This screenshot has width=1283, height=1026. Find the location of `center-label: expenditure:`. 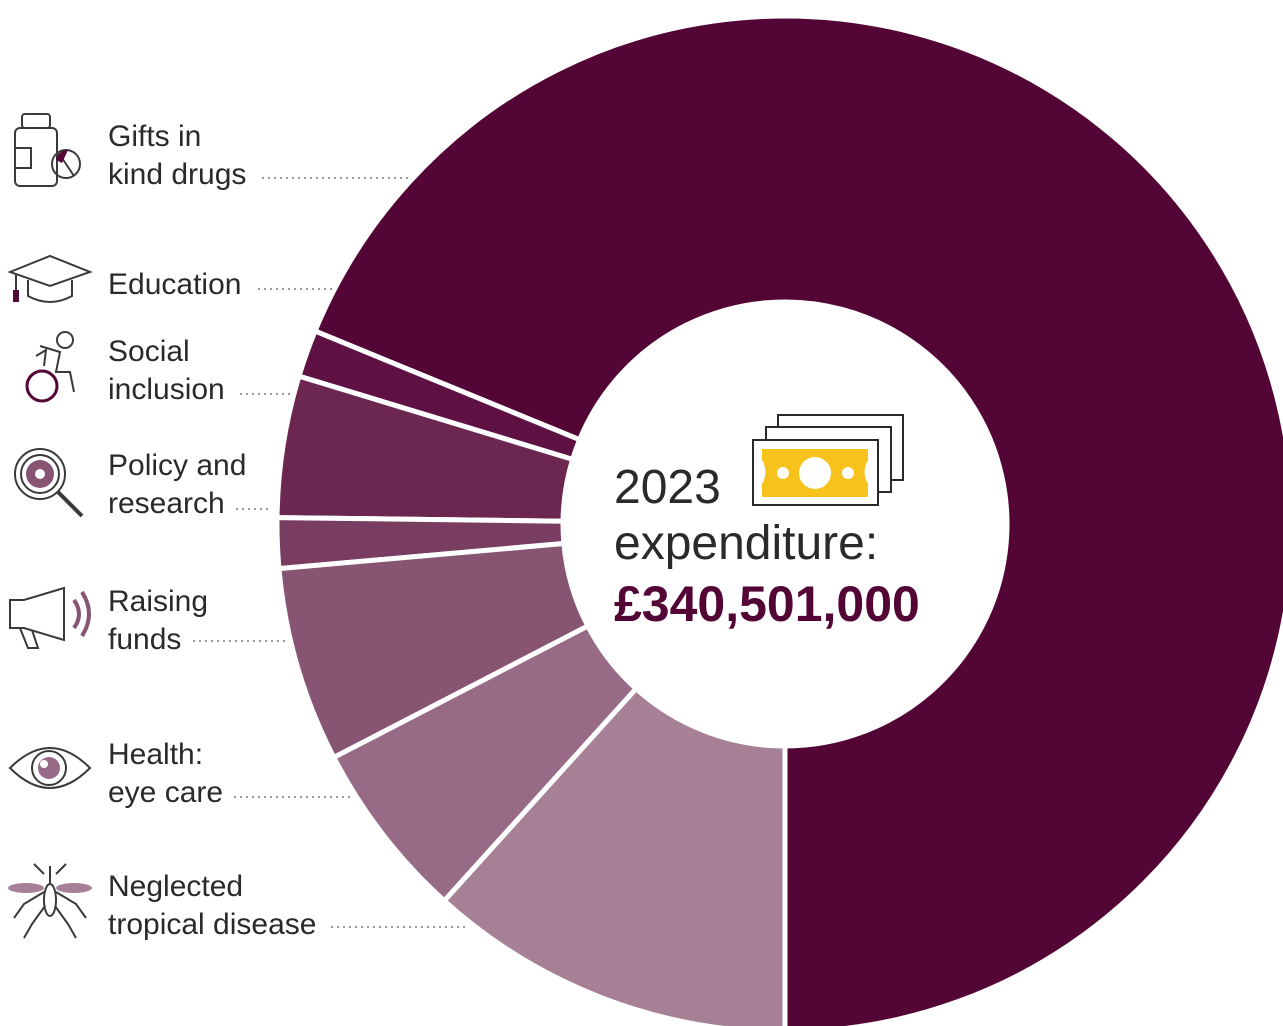

center-label: expenditure: is located at coordinates (746, 543).